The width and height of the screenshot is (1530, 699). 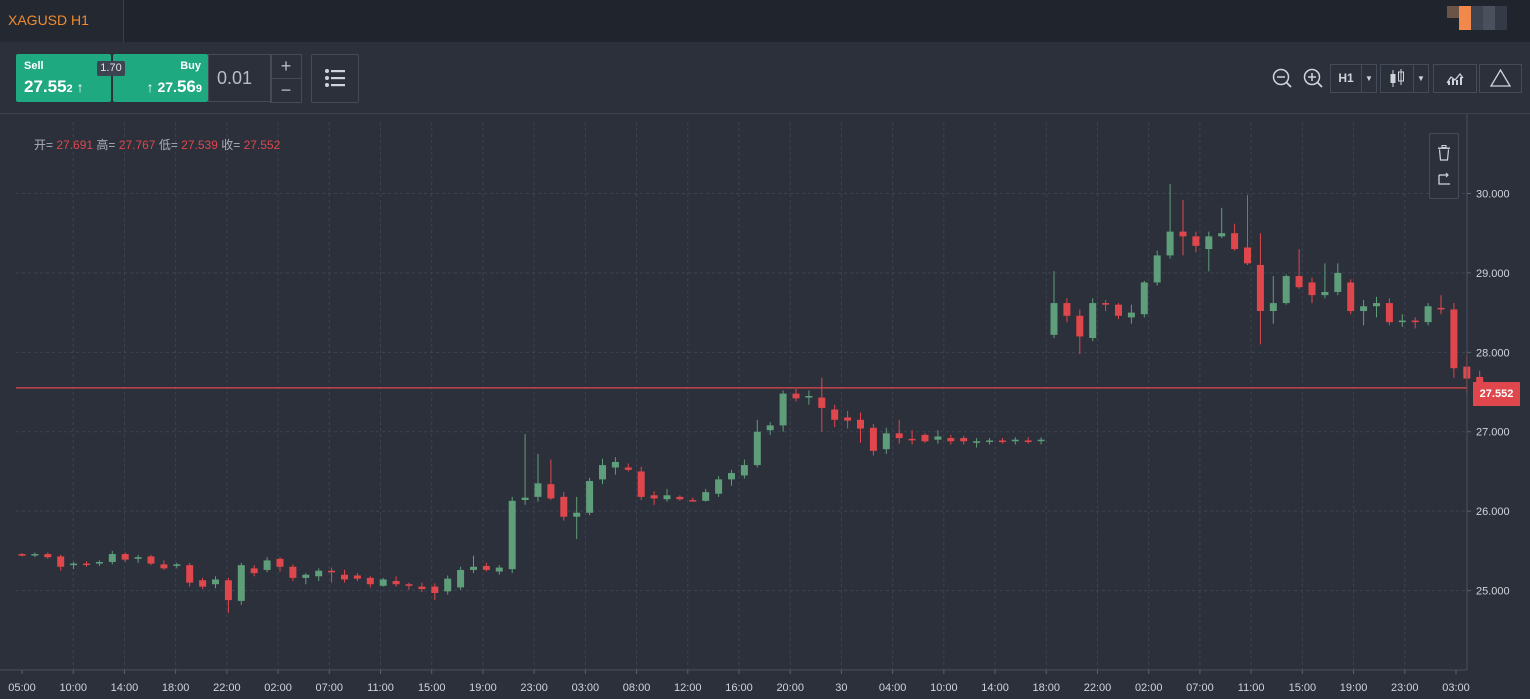 I want to click on drawing-tools-button, so click(x=1500, y=78).